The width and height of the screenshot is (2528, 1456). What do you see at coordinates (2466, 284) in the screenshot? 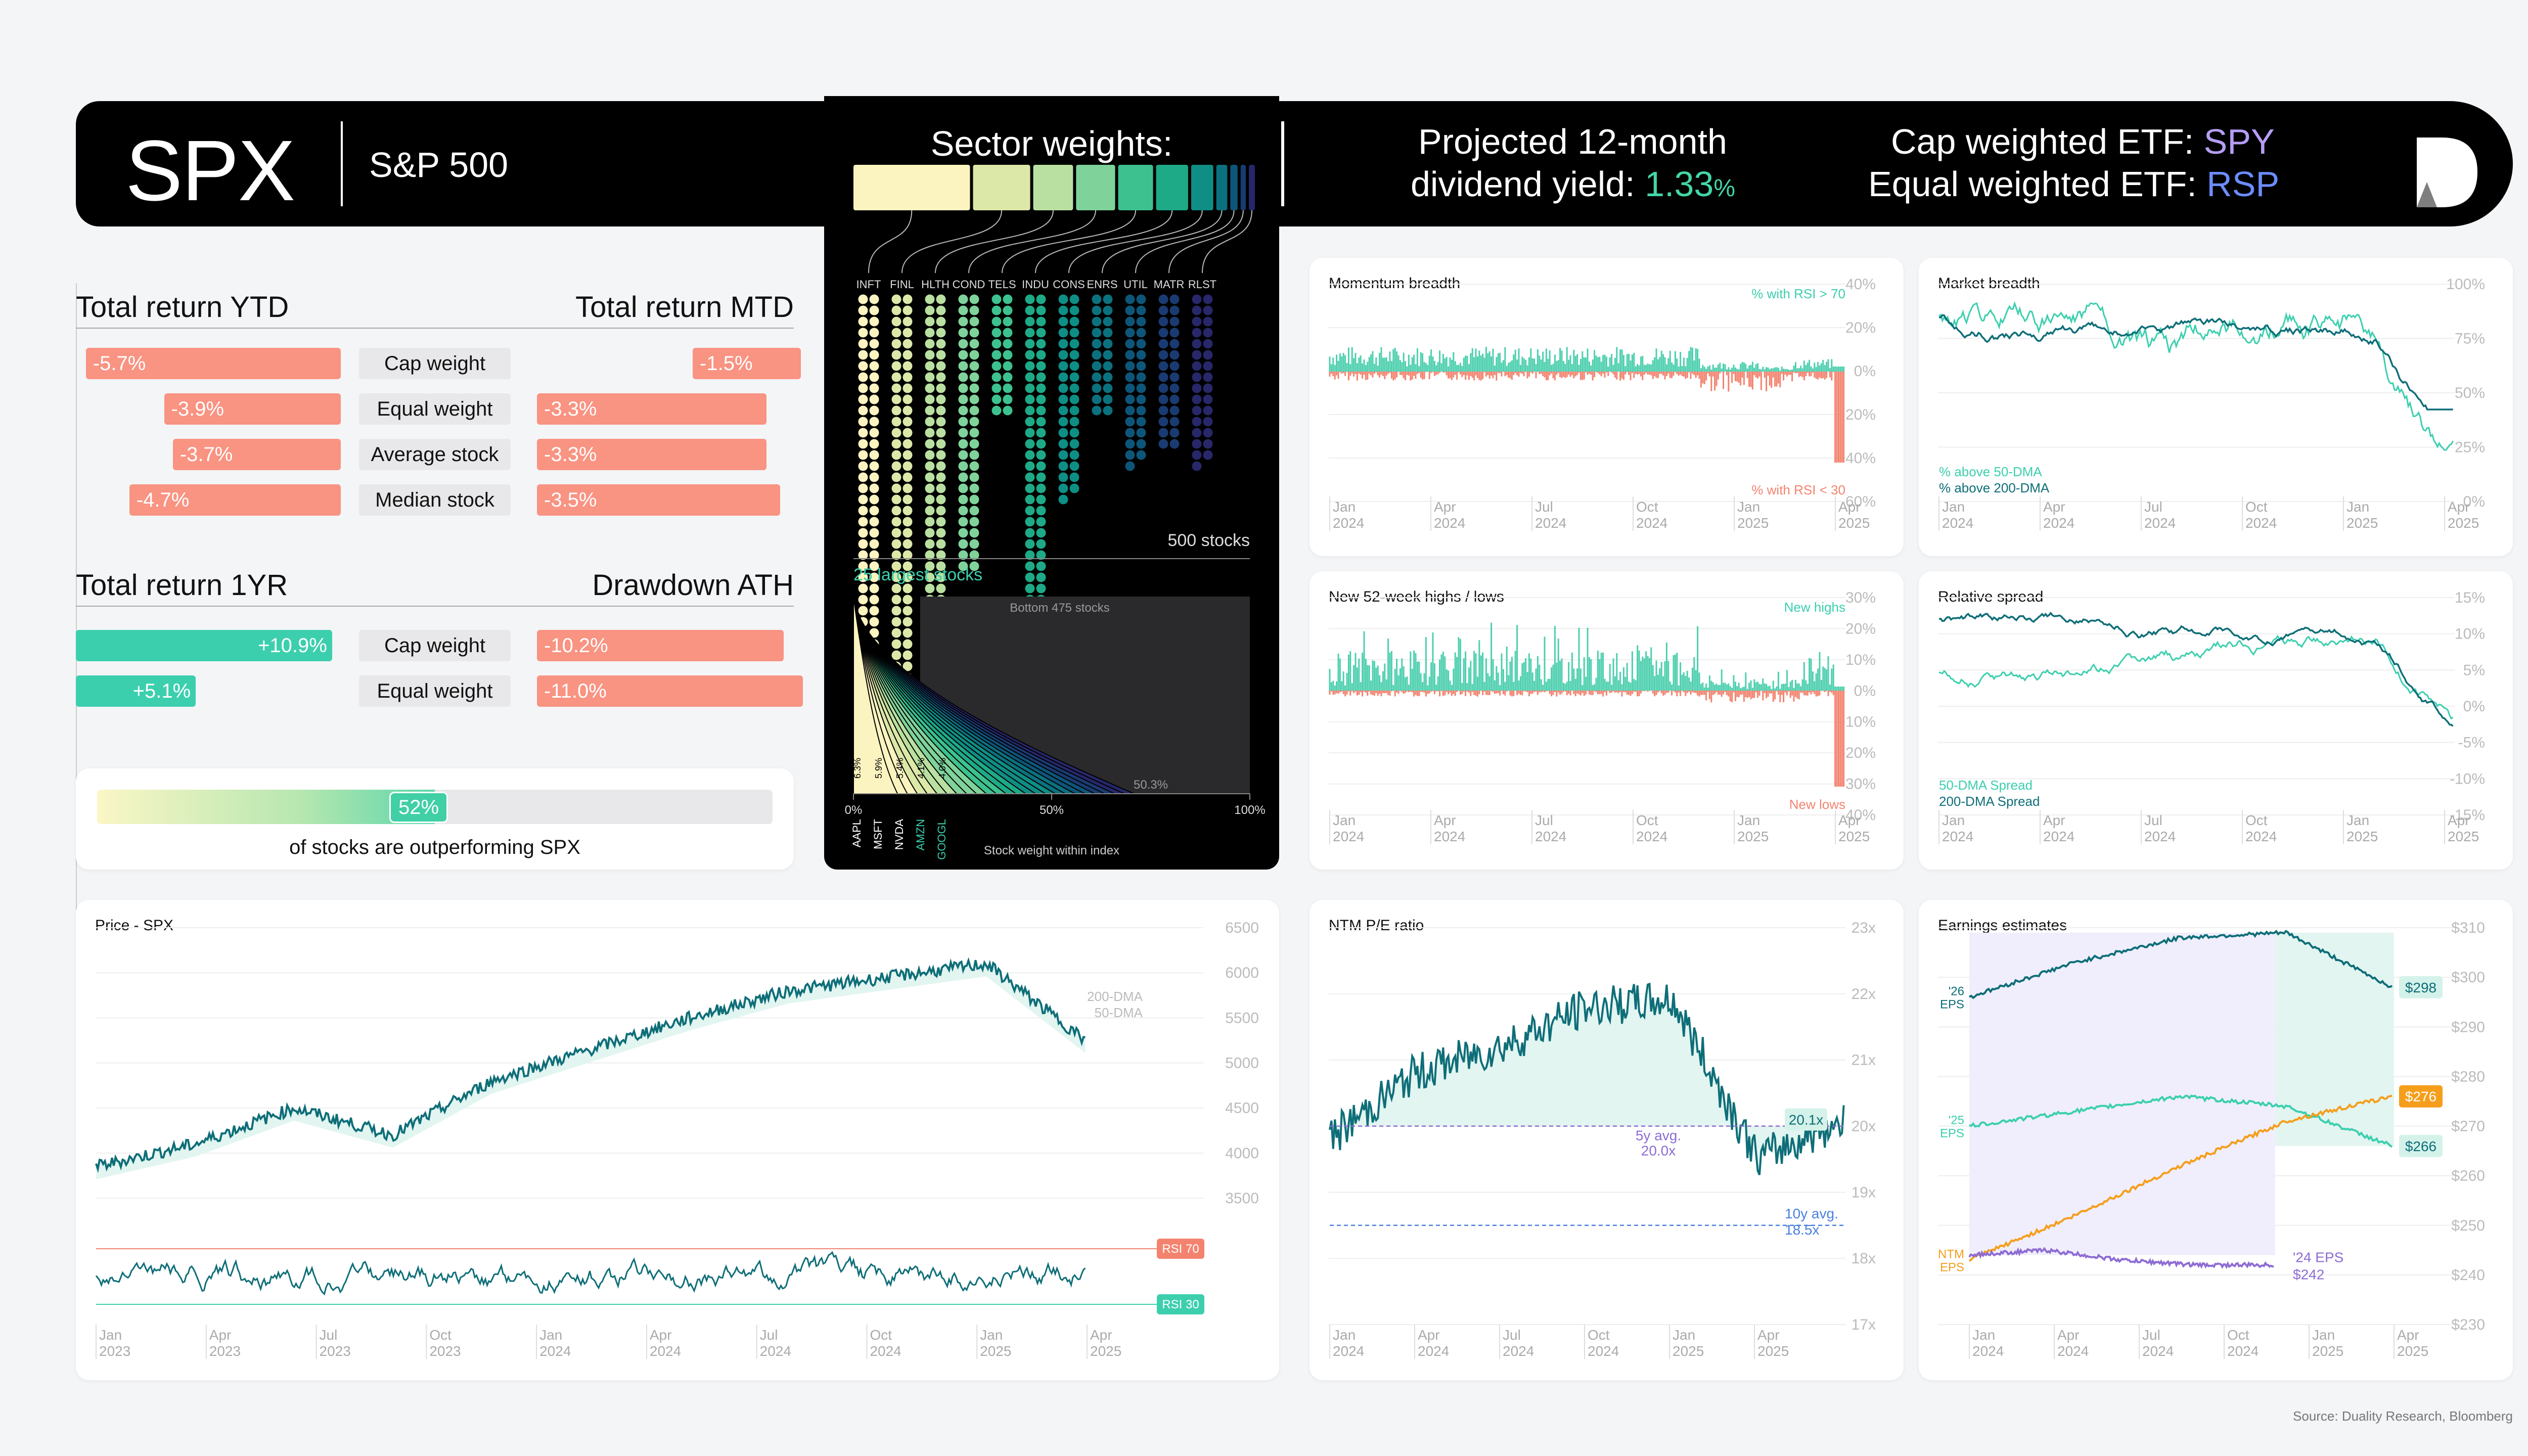
I see `y-tick-label: 100%` at bounding box center [2466, 284].